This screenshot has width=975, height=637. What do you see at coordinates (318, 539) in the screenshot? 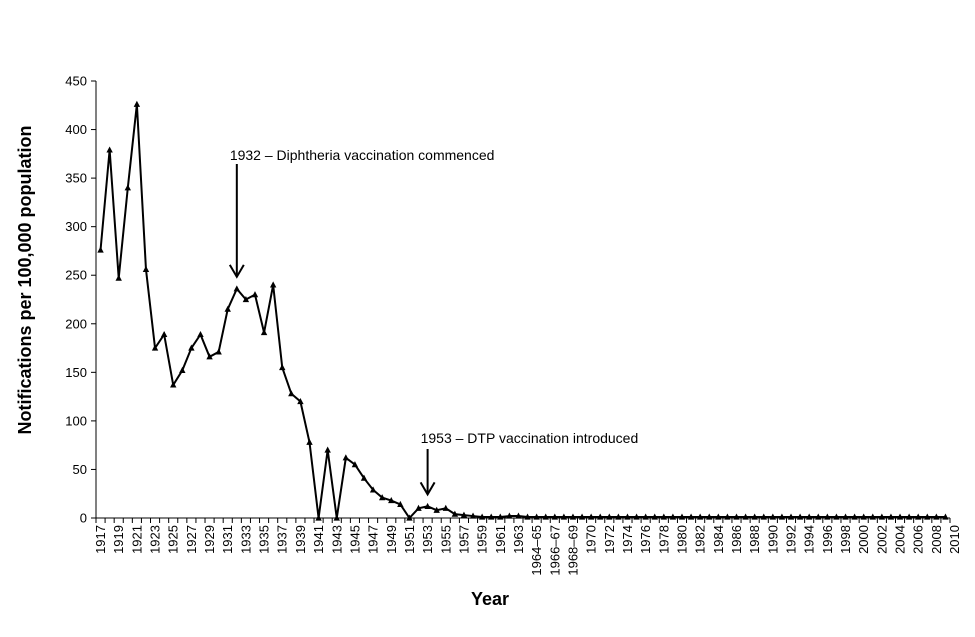
I see `x-tick-label: 1941` at bounding box center [318, 539].